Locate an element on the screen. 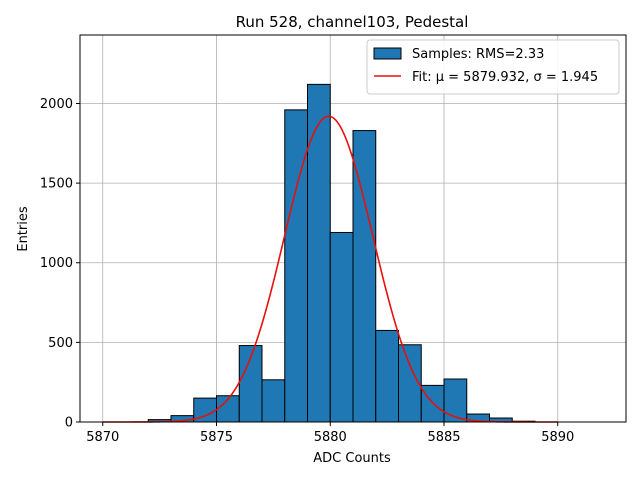  y-tick-label: 500 is located at coordinates (60, 343).